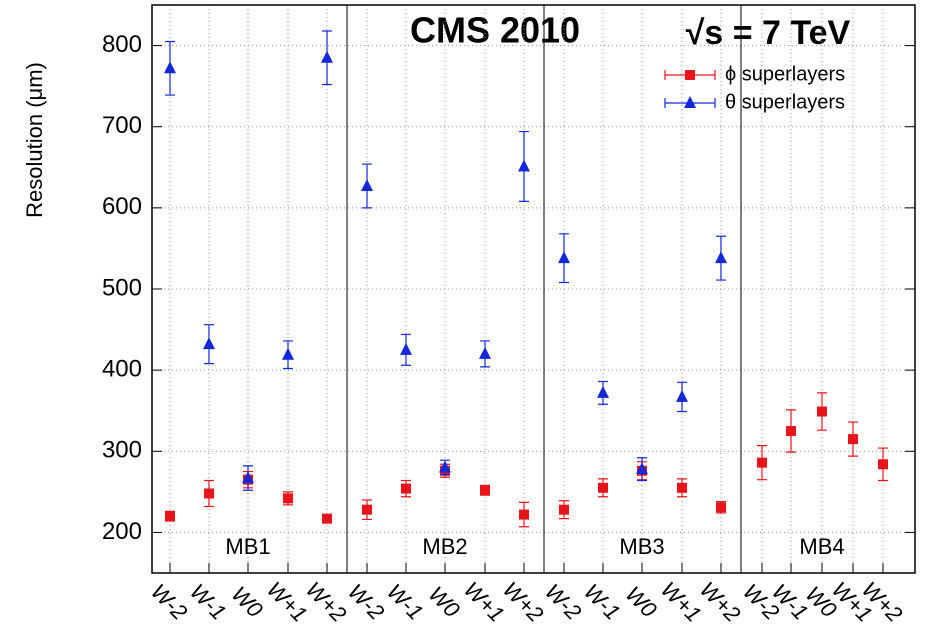 Image resolution: width=931 pixels, height=642 pixels. Describe the element at coordinates (768, 33) in the screenshot. I see `energy-label: √s = 7 TeV` at that location.